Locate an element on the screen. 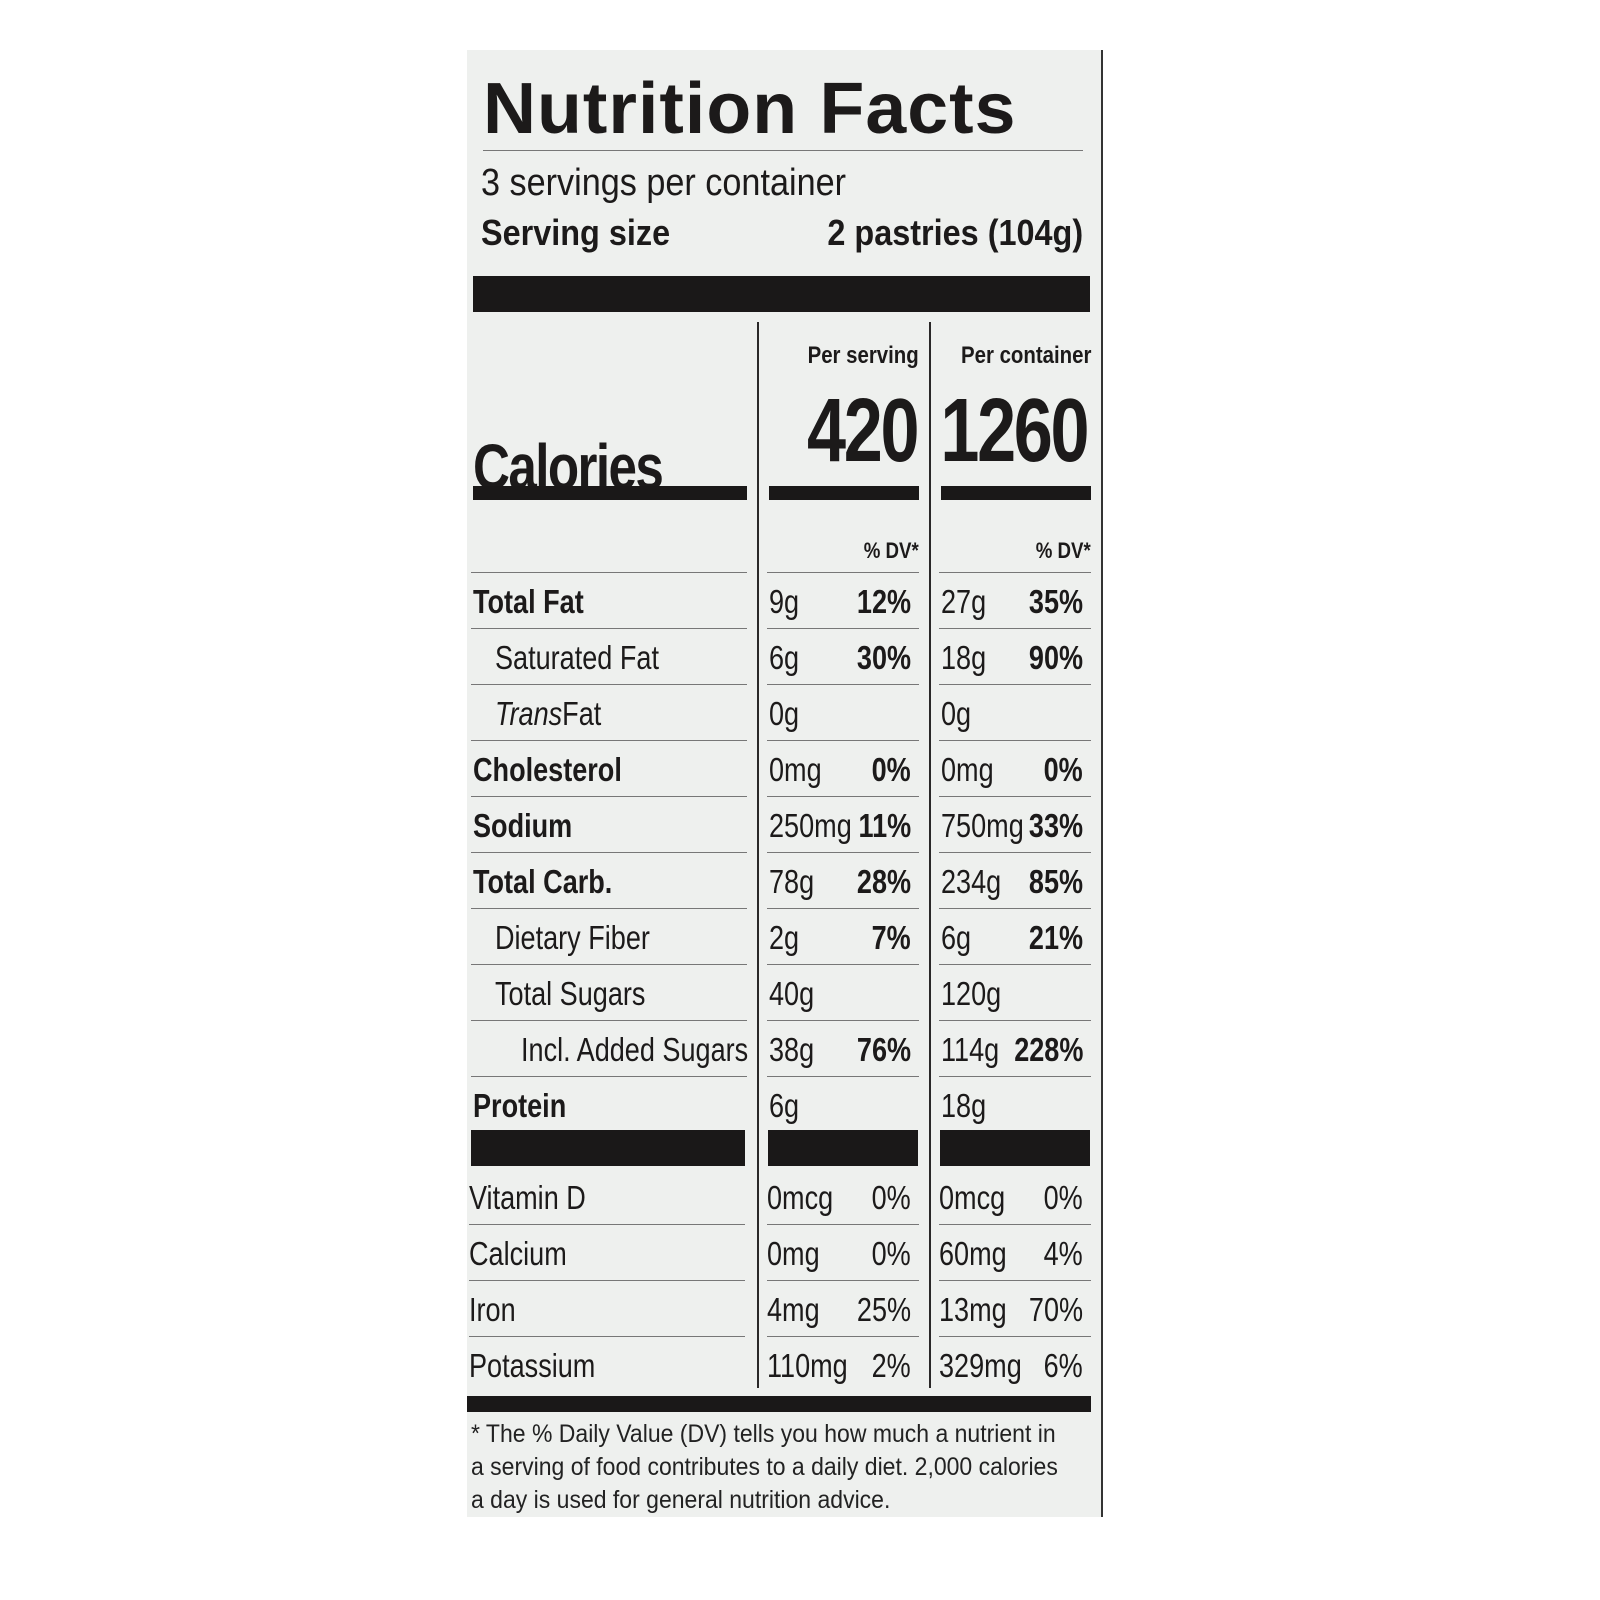 The width and height of the screenshot is (1600, 1600). vitamin-row: Potassium 110mg 2% 329mg 6% is located at coordinates (784, 1364).